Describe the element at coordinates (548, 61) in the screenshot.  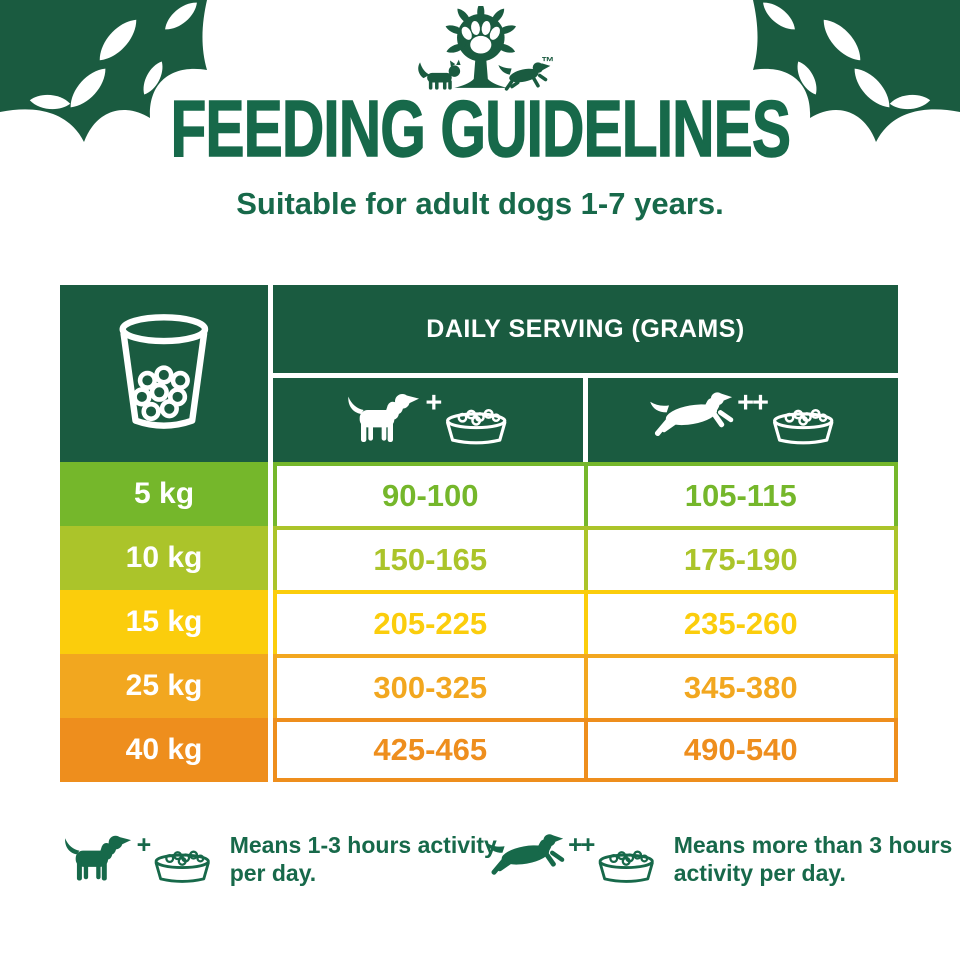
I see `trademark-symbol: ™` at that location.